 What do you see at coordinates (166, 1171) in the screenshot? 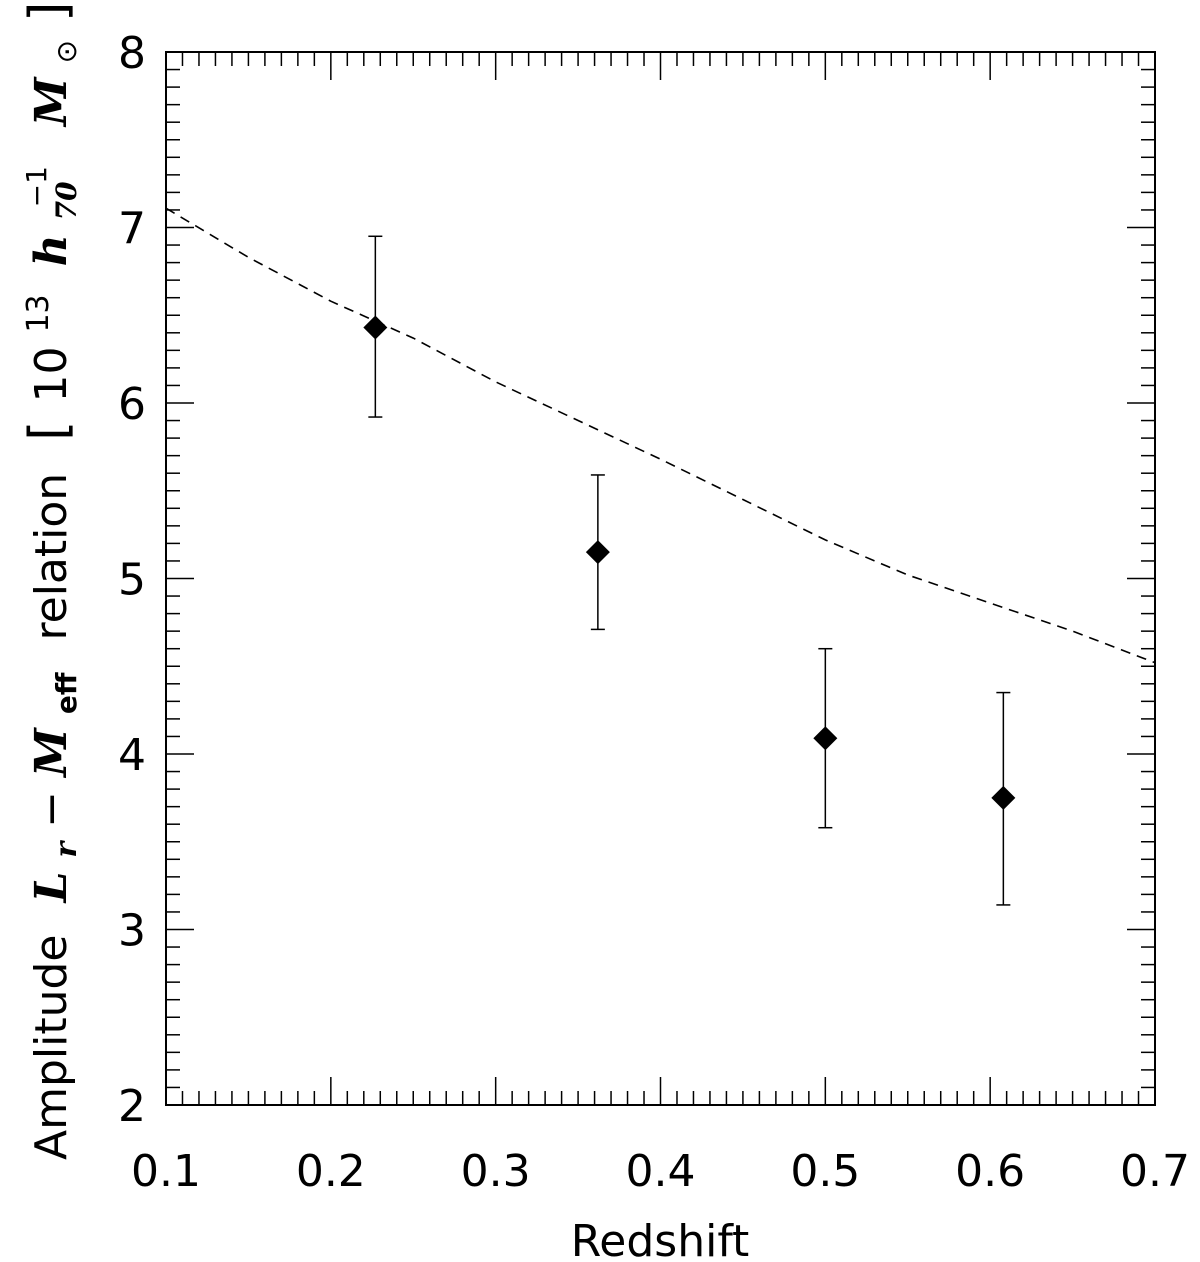
I see `x-tick-label: 0.1` at bounding box center [166, 1171].